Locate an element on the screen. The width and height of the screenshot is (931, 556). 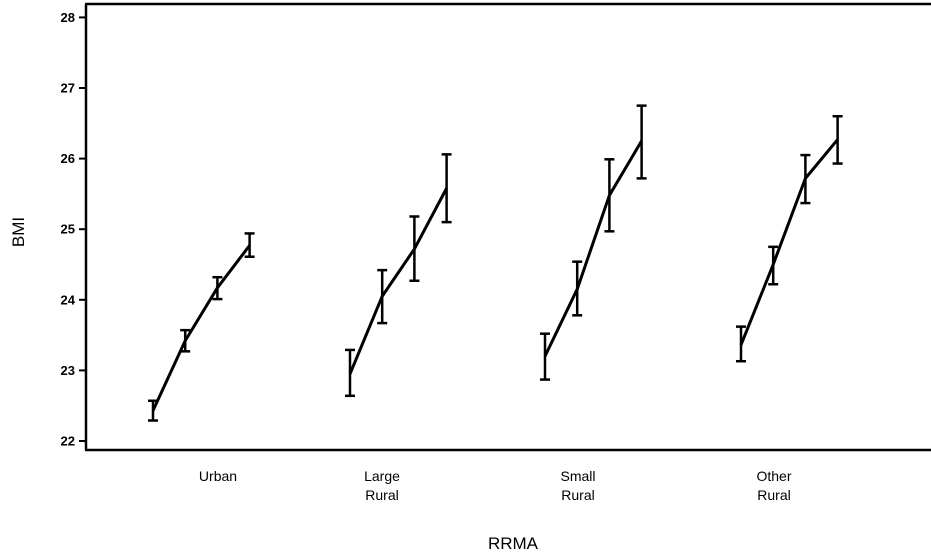
x-category-label: Small is located at coordinates (577, 476).